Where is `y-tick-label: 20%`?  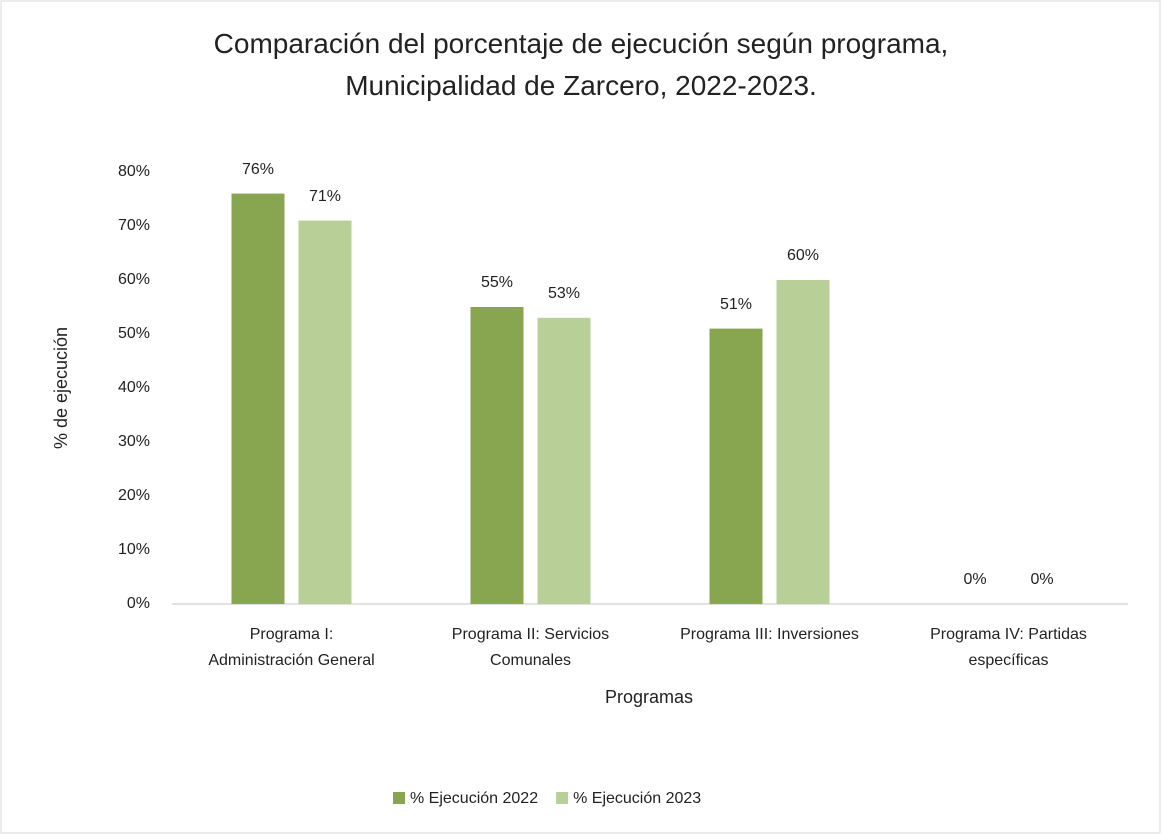 y-tick-label: 20% is located at coordinates (134, 495).